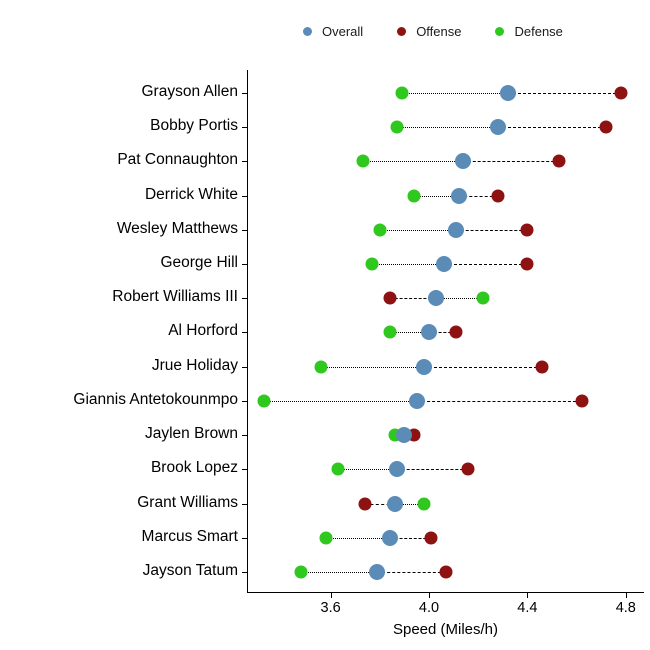 Image resolution: width=650 pixels, height=650 pixels. I want to click on legend-dot-overall, so click(307, 31).